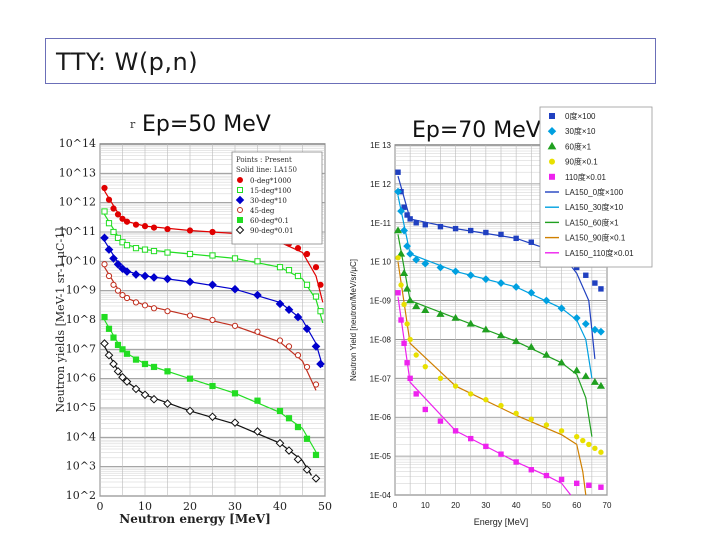  Describe the element at coordinates (77, 172) in the screenshot. I see `y-tick-label: 10^13` at that location.